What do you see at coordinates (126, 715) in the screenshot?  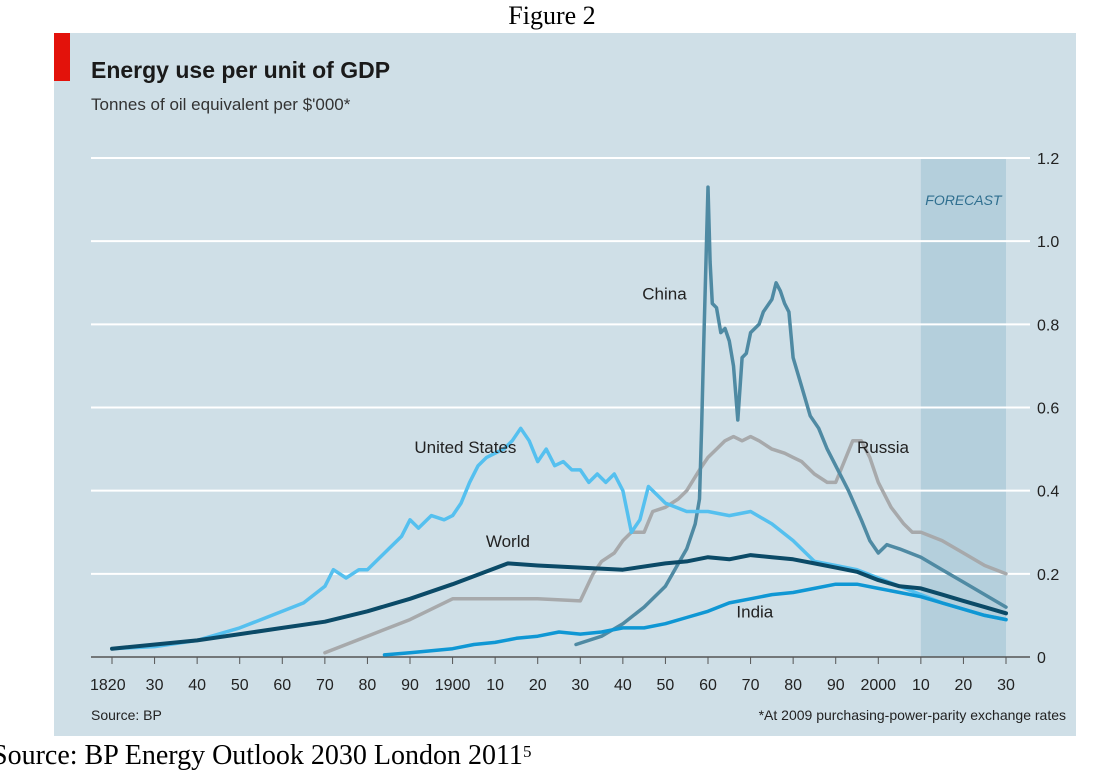 I see `chart-source: Source: BP` at bounding box center [126, 715].